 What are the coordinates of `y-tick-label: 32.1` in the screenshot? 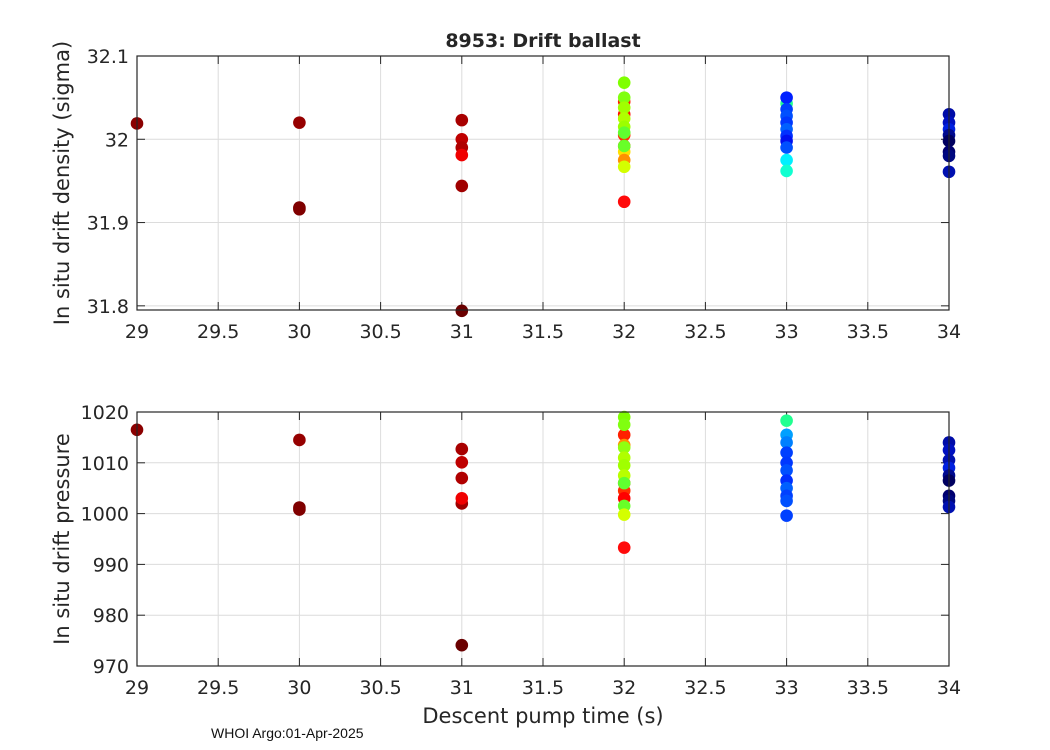 It's located at (108, 57).